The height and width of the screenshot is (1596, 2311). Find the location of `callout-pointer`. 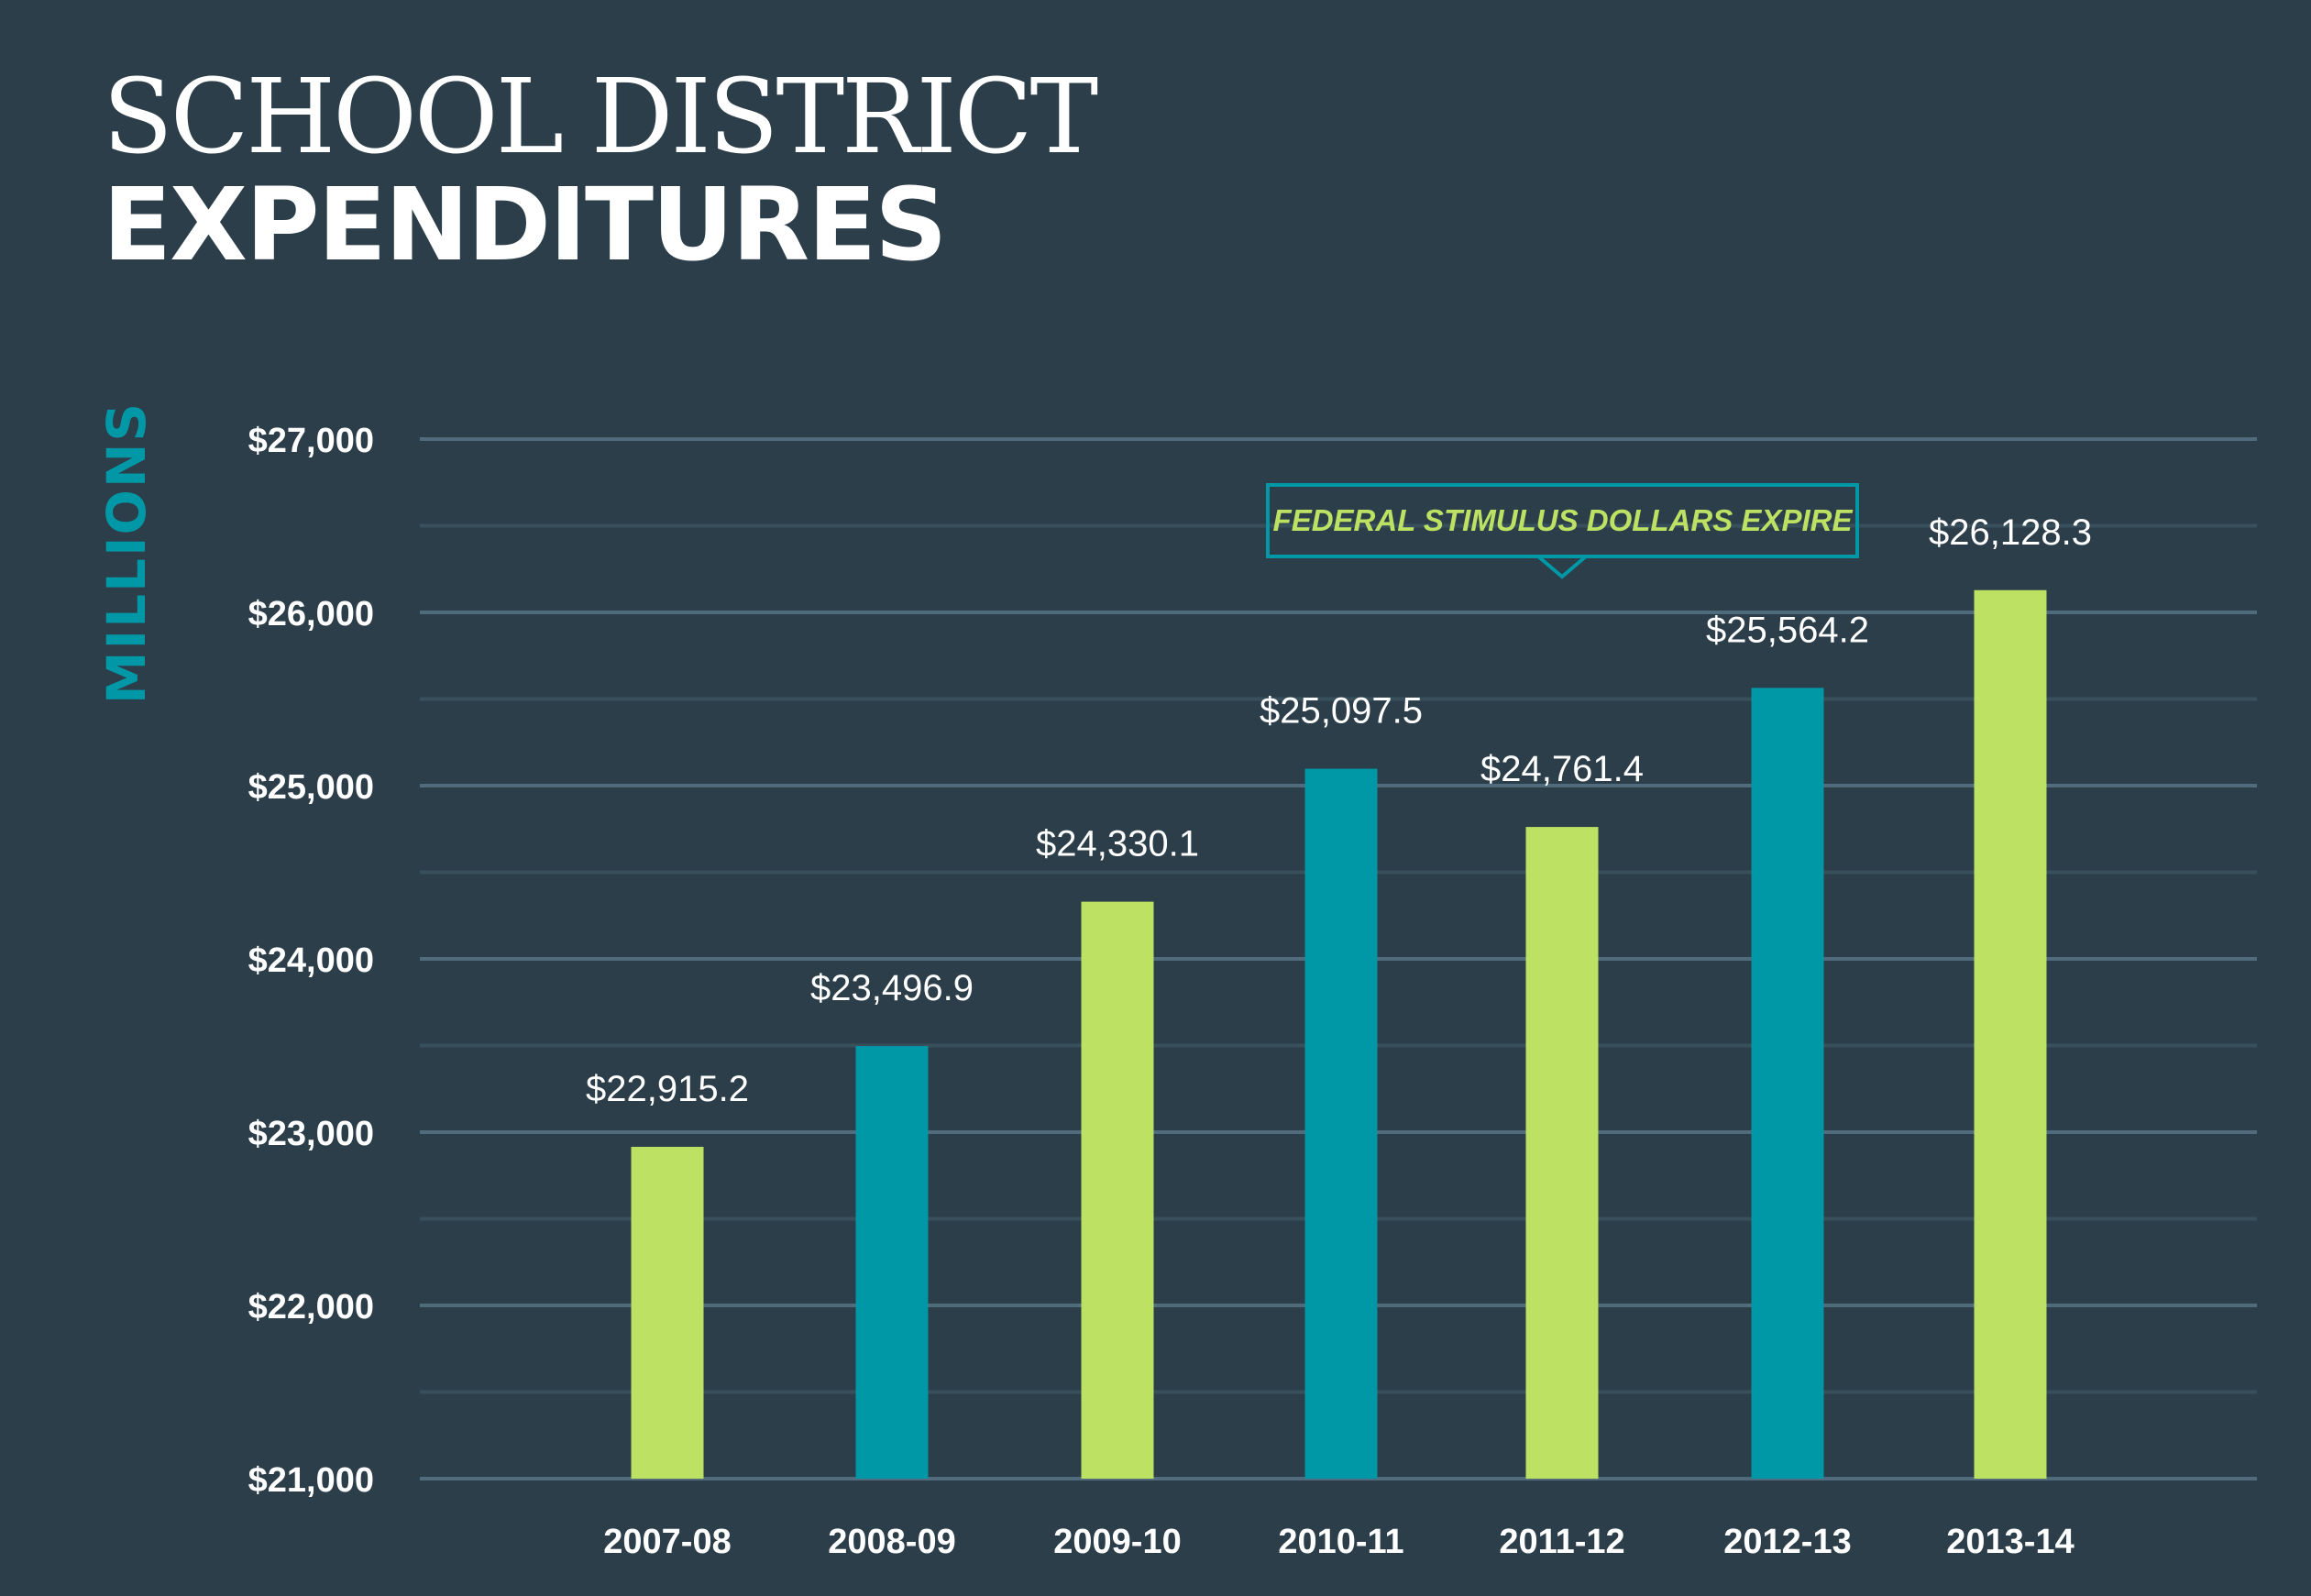

callout-pointer is located at coordinates (1562, 567).